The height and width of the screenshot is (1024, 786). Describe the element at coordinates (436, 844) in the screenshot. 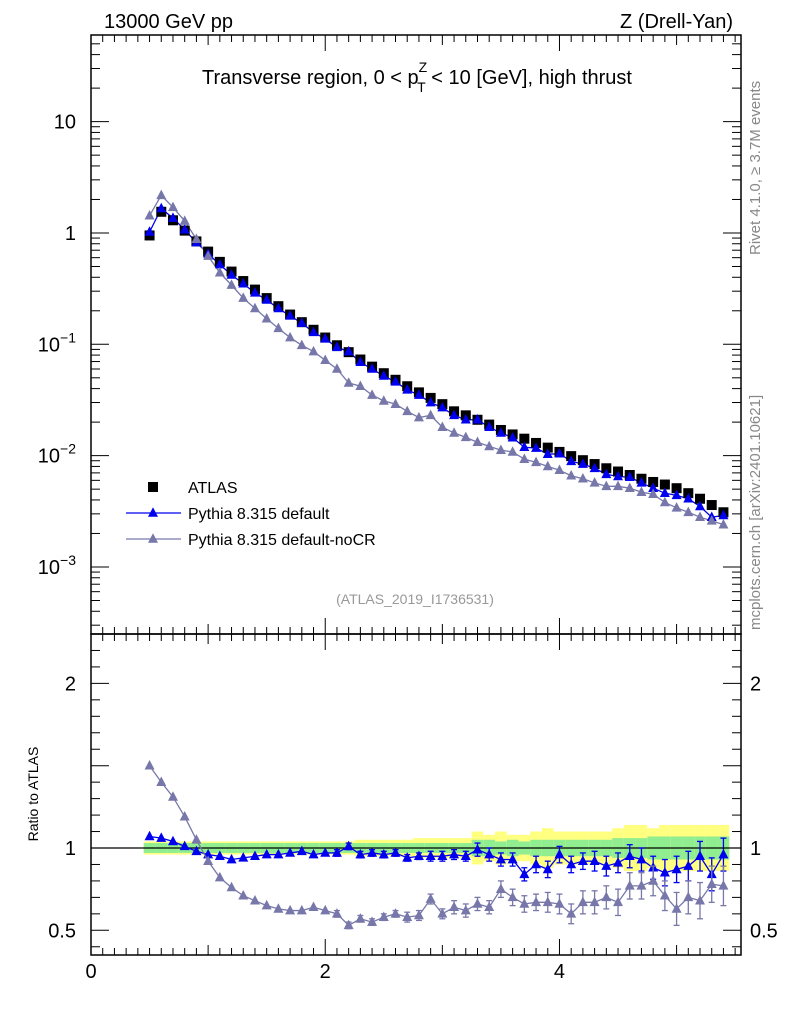

I see `ratio-panel-marks` at that location.